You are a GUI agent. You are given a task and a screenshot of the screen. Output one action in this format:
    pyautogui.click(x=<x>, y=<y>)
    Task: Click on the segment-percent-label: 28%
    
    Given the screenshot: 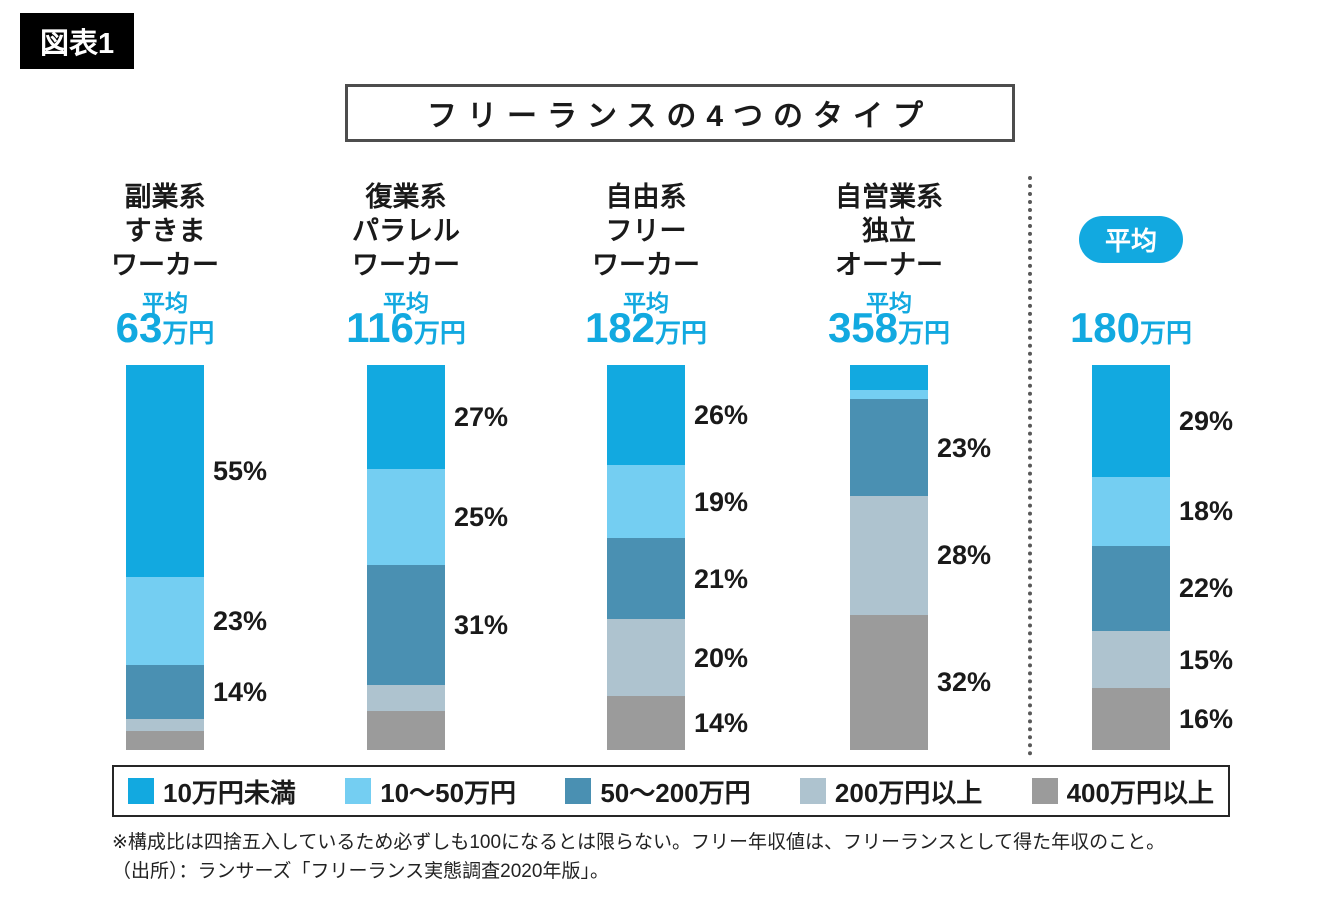 What is the action you would take?
    pyautogui.click(x=964, y=555)
    